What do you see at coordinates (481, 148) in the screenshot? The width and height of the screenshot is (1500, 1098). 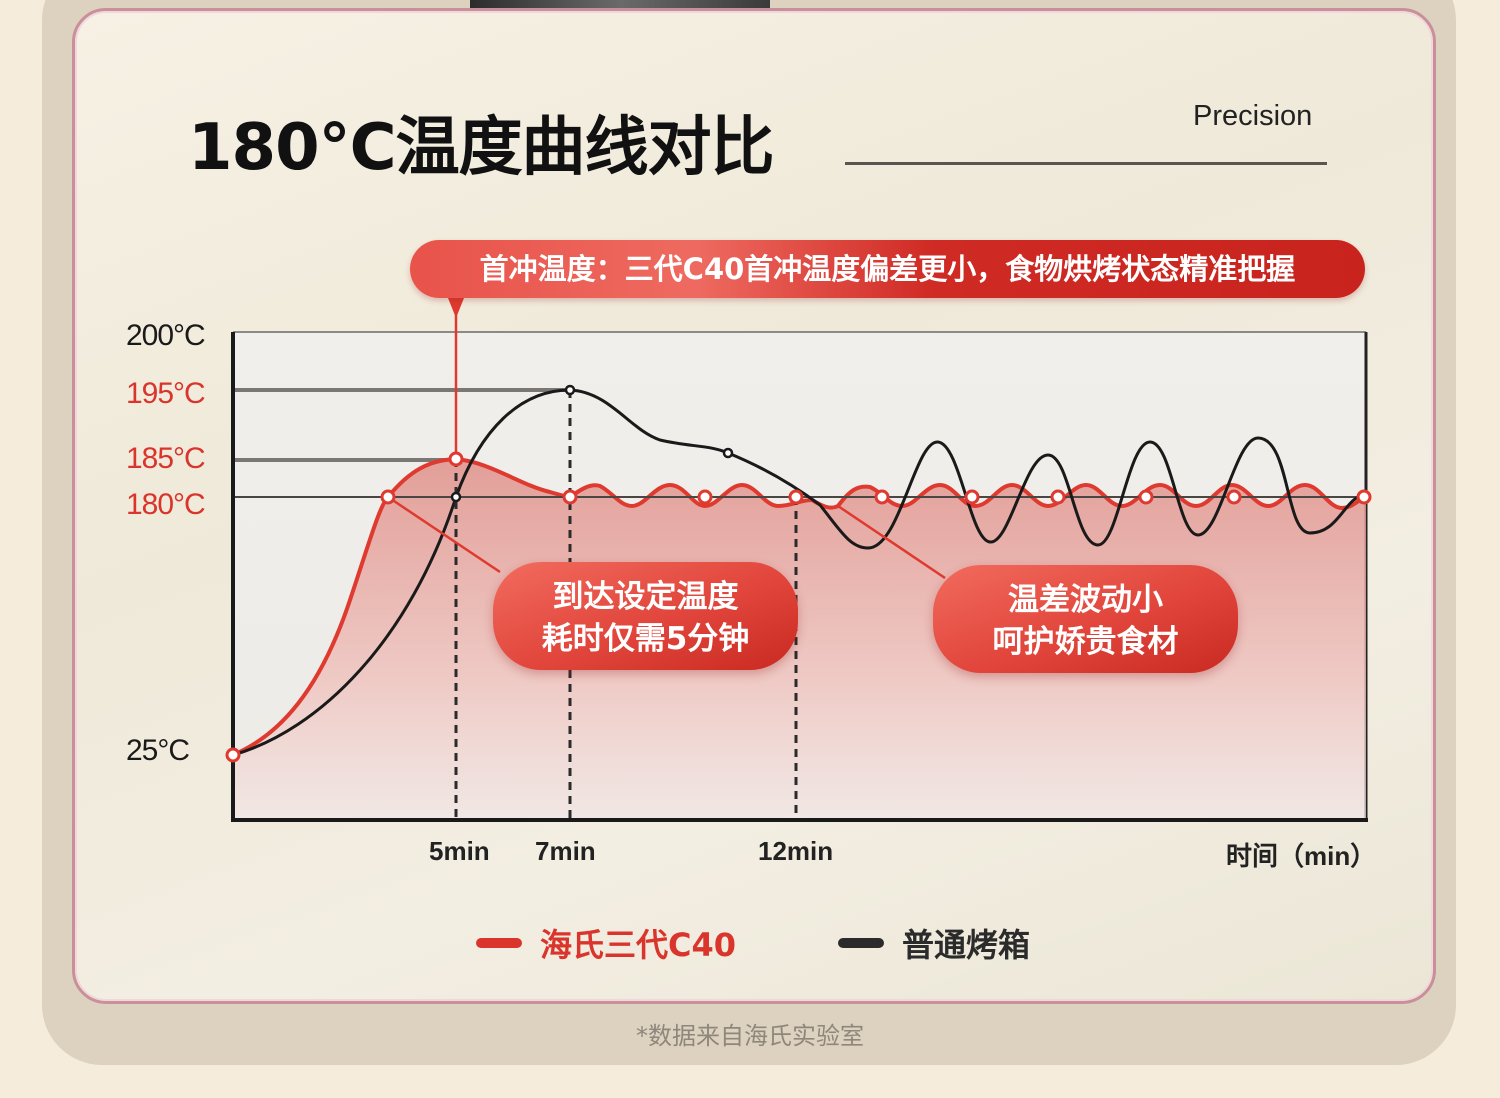 I see `page-title: 180°C温度曲线对比` at bounding box center [481, 148].